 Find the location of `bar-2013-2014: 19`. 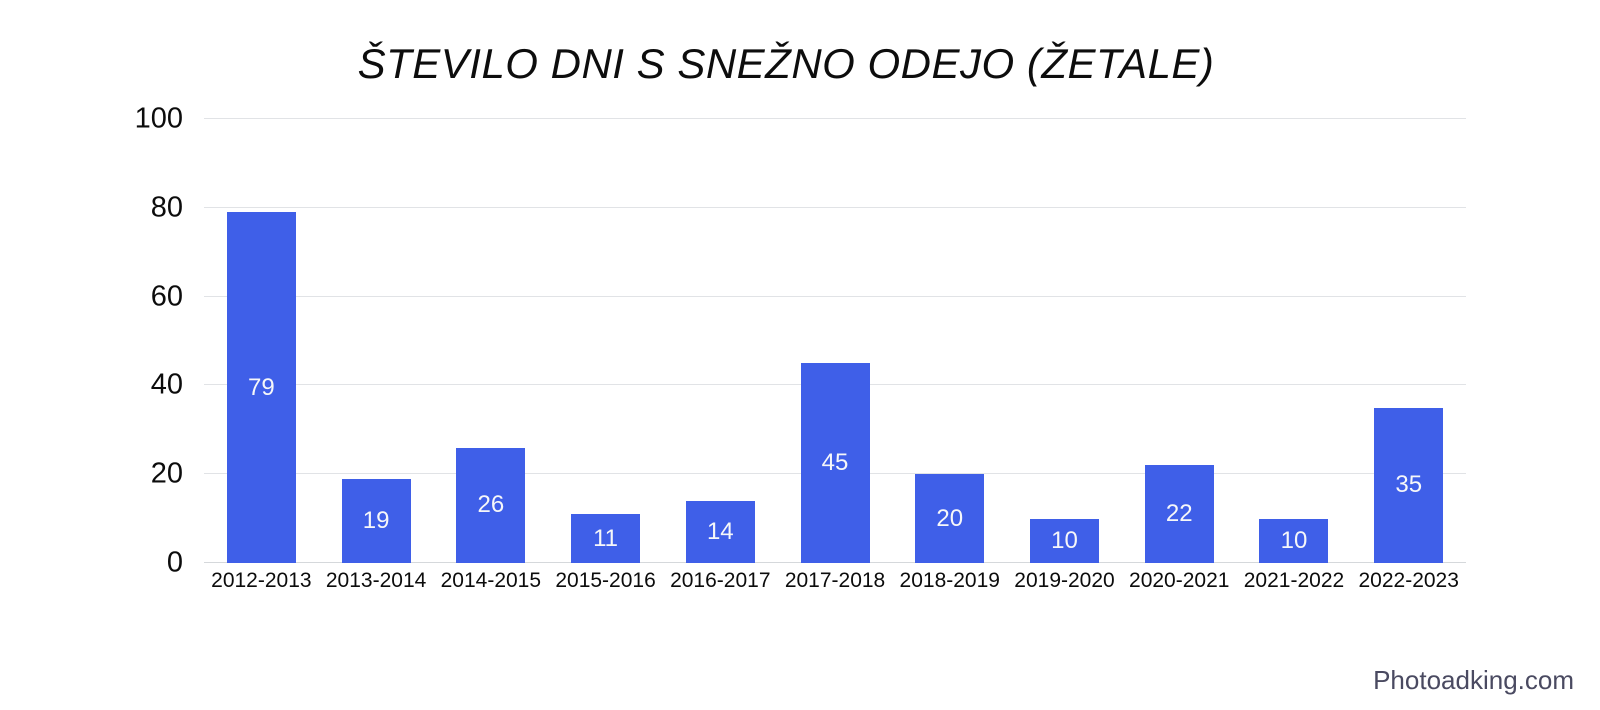

bar-2013-2014: 19 is located at coordinates (376, 520).